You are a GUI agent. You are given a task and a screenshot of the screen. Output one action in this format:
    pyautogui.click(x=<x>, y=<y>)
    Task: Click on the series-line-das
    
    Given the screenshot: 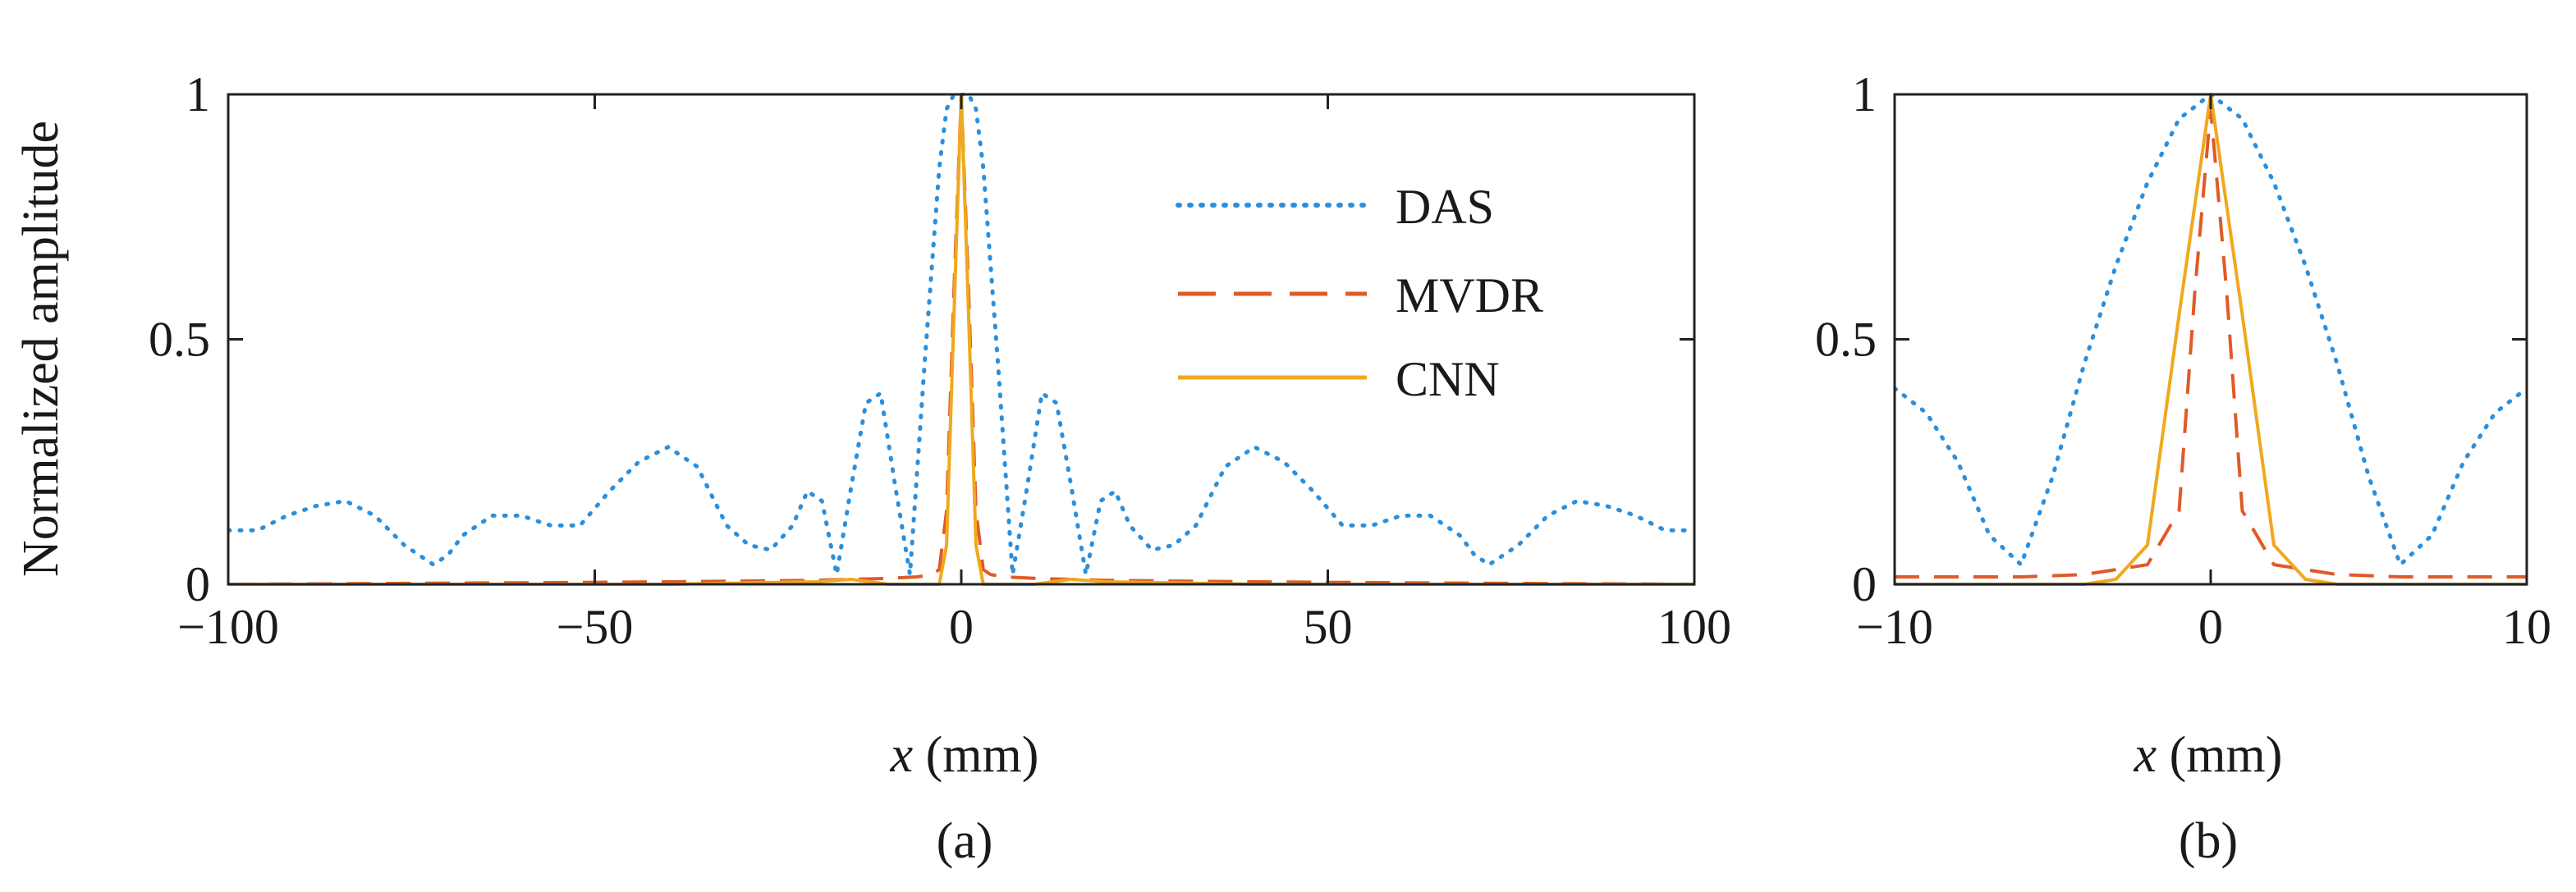 What is the action you would take?
    pyautogui.click(x=2211, y=330)
    